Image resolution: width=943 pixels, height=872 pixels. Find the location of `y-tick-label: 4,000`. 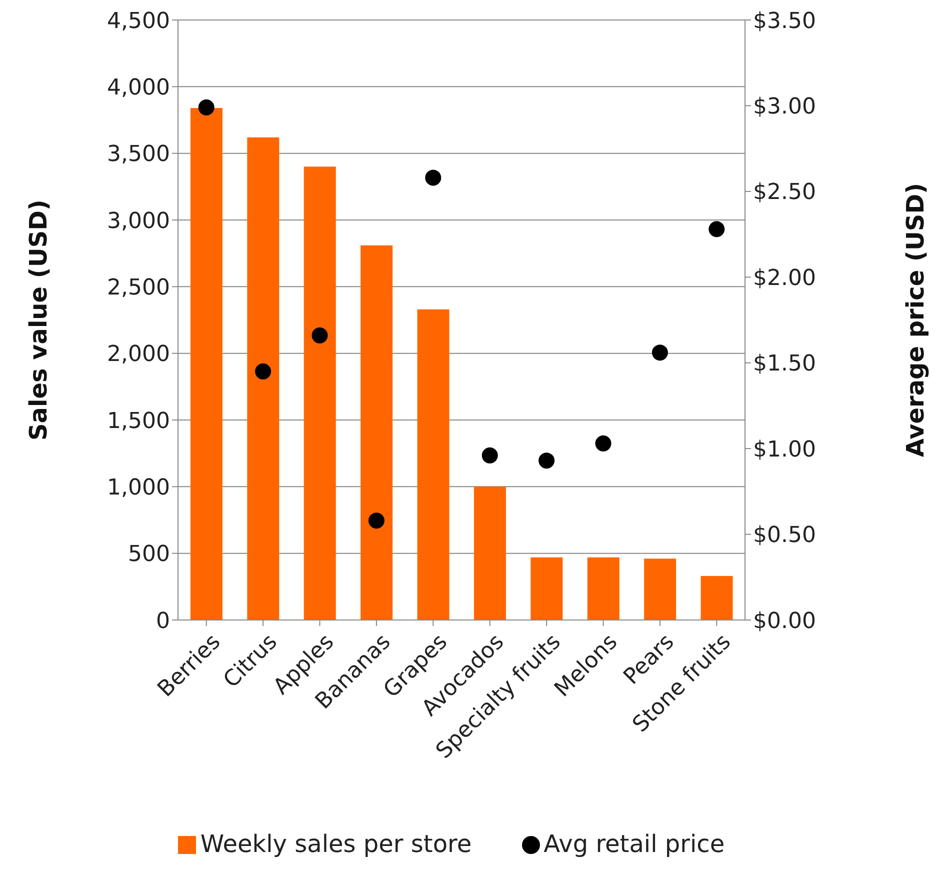

y-tick-label: 4,000 is located at coordinates (138, 87).